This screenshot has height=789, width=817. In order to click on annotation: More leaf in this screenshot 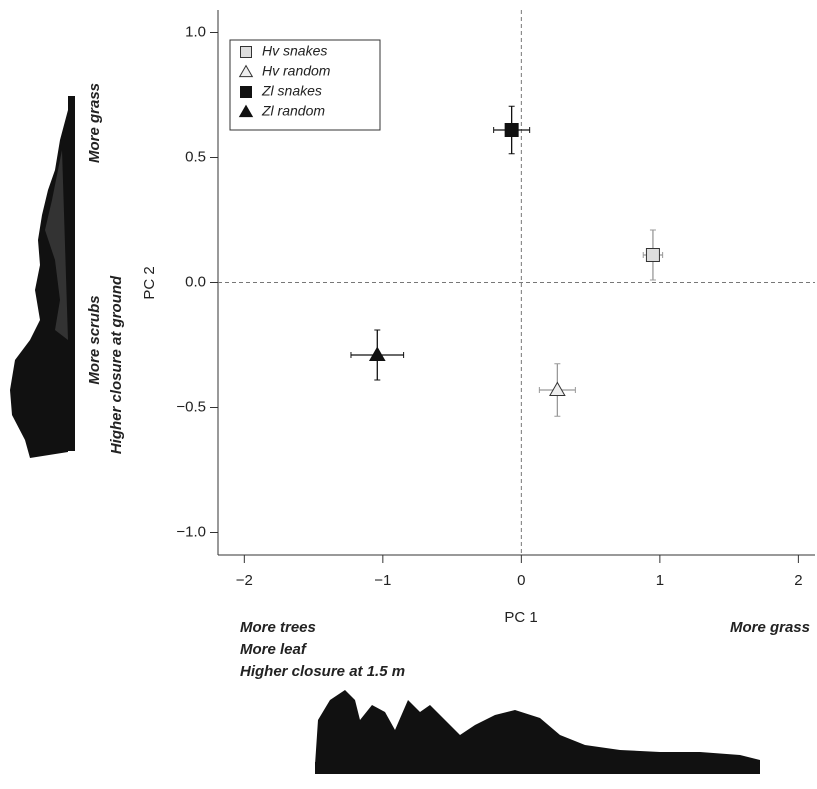, I will do `click(274, 649)`.